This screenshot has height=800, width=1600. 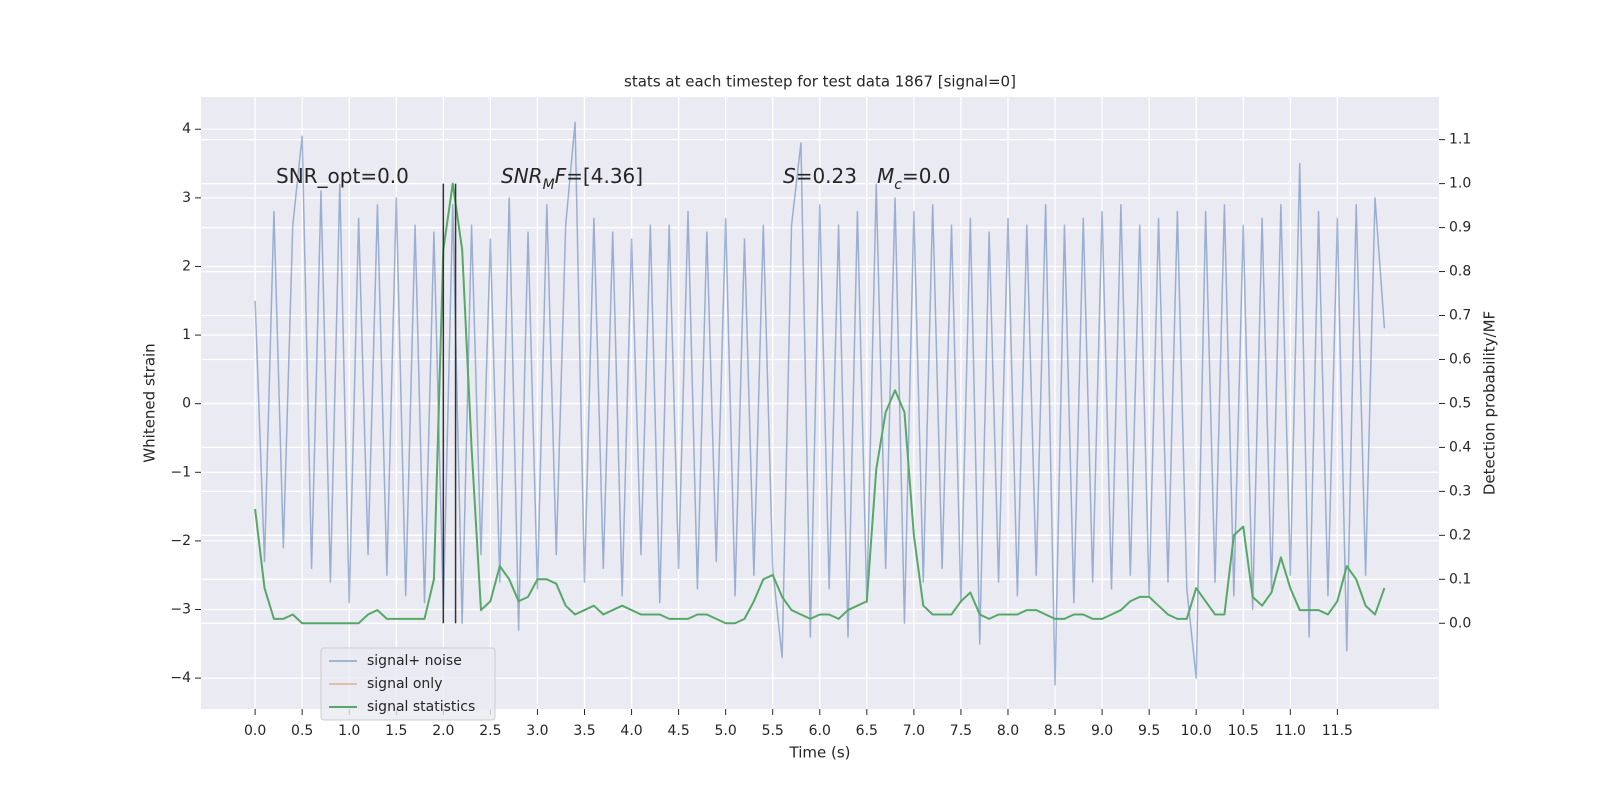 I want to click on y-tick-label: −2, so click(x=180, y=541).